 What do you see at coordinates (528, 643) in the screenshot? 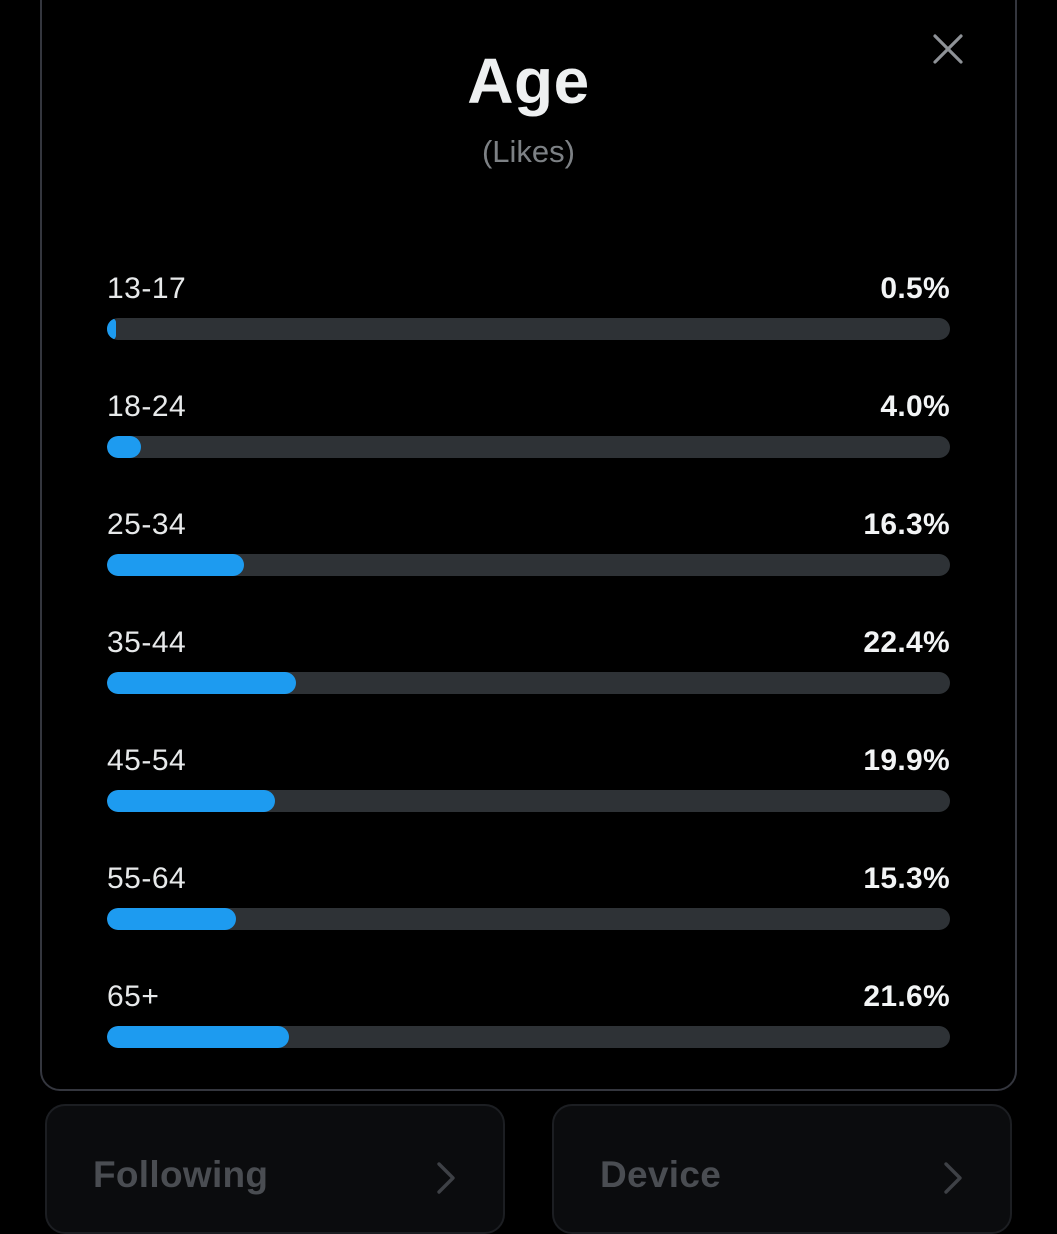
I see `age-bar-row-head: 35-44 22.4%` at bounding box center [528, 643].